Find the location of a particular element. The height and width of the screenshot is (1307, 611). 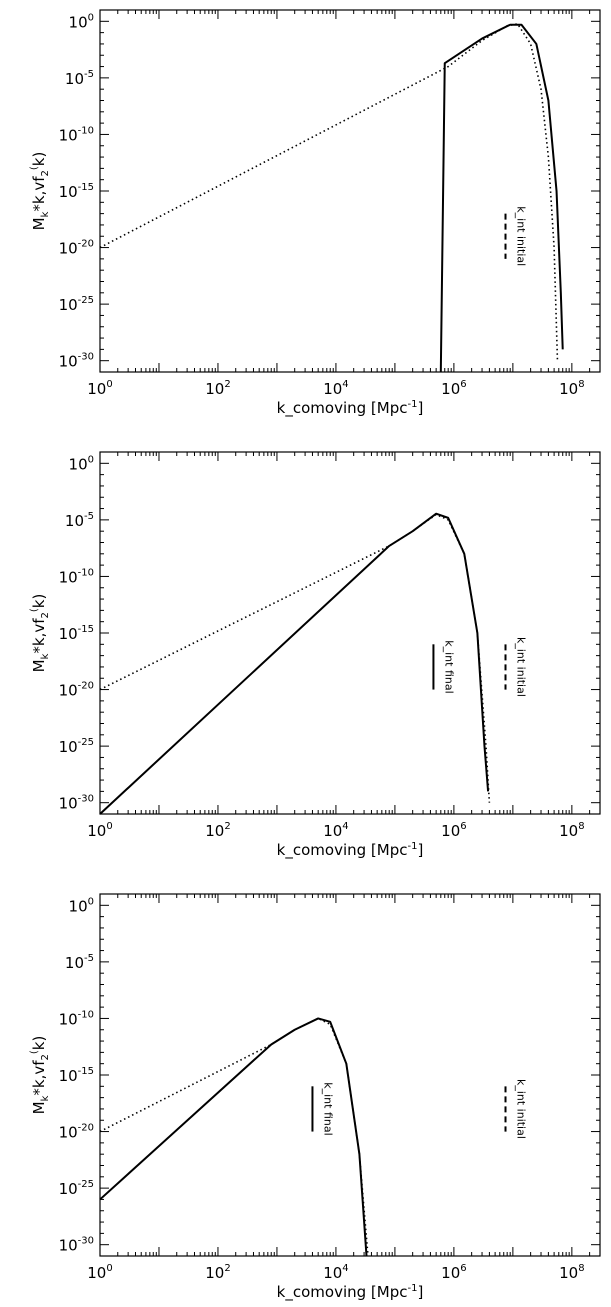

series-dotted is located at coordinates (234, 1137).